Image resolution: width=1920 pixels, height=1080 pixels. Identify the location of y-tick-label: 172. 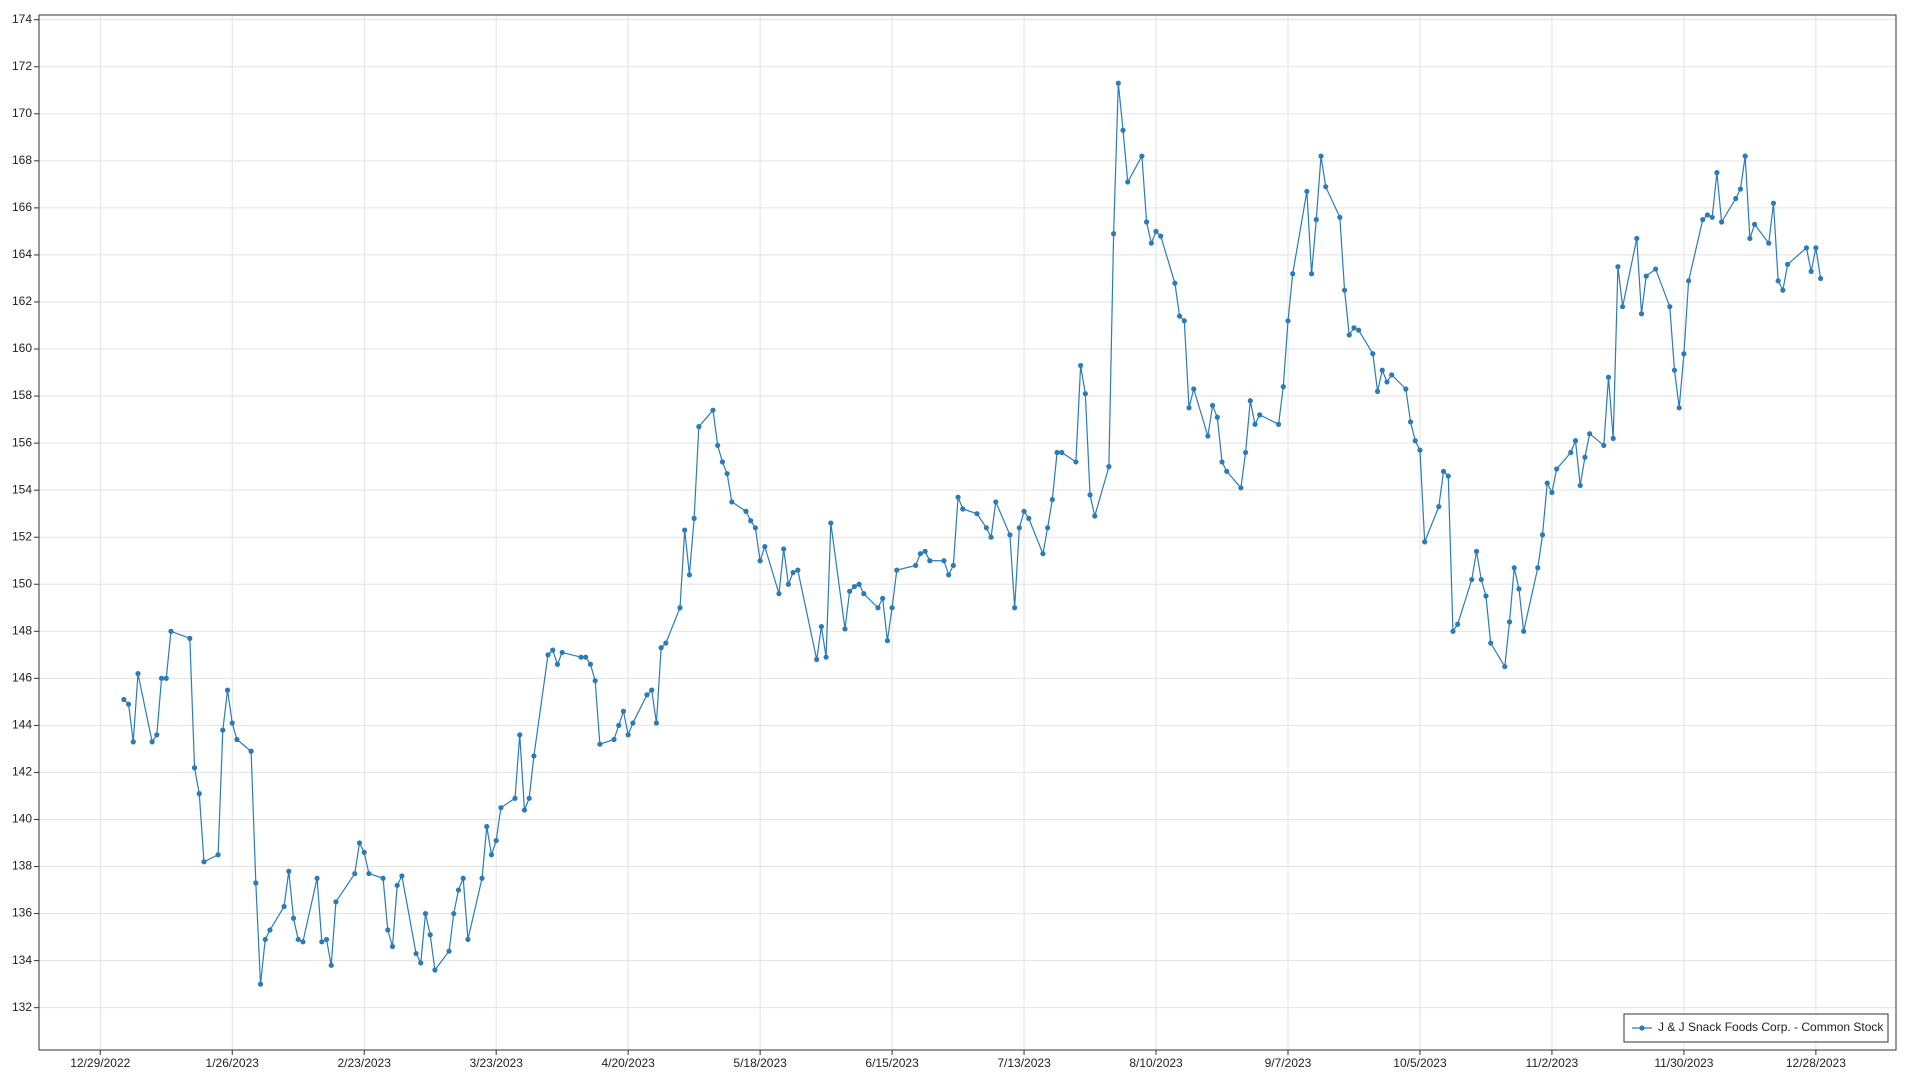
(22, 66).